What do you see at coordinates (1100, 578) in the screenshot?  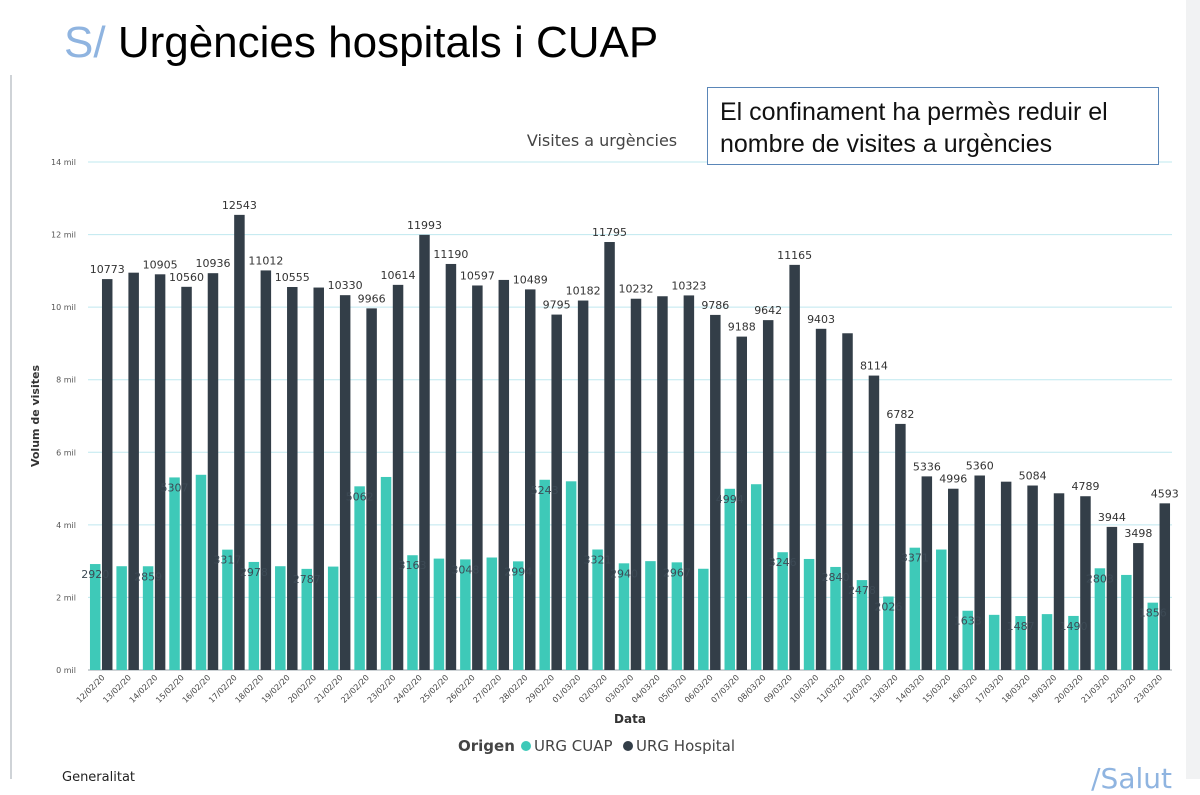 I see `data-label-cuap: 2803` at bounding box center [1100, 578].